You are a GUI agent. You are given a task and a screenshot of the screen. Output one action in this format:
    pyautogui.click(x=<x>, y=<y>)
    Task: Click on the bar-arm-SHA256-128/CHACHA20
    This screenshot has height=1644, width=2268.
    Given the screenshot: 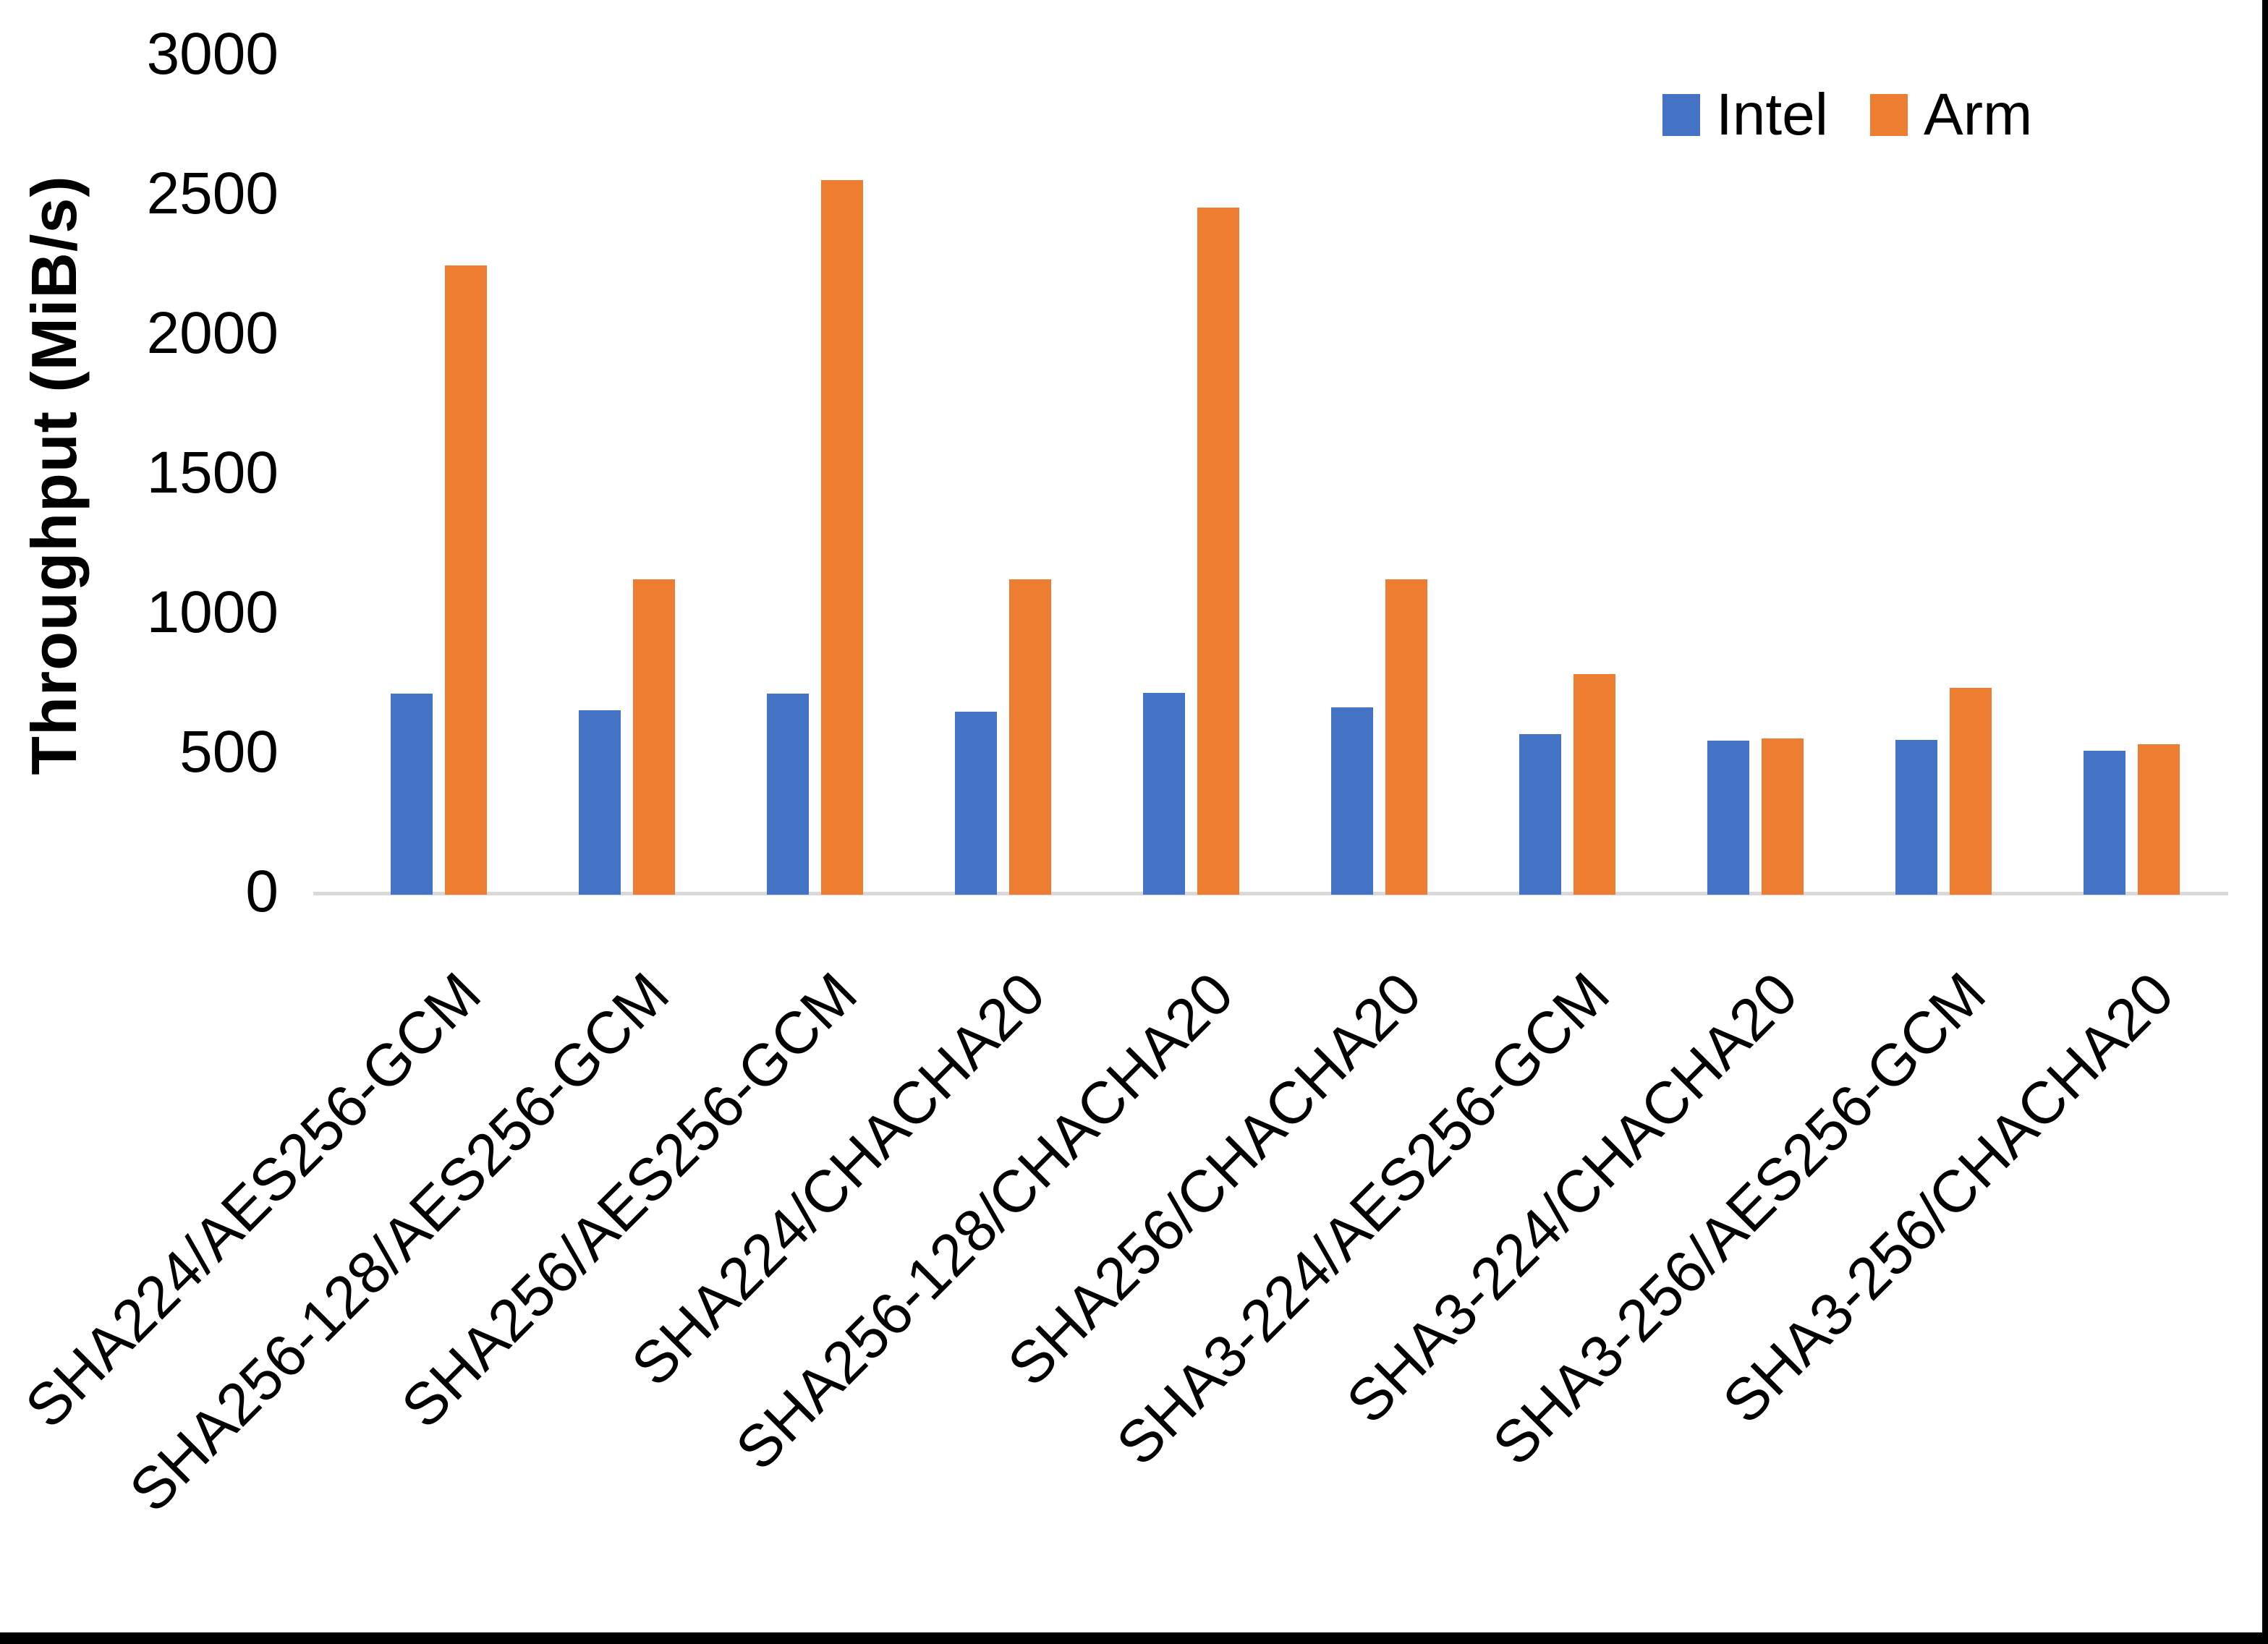 What is the action you would take?
    pyautogui.click(x=1218, y=551)
    